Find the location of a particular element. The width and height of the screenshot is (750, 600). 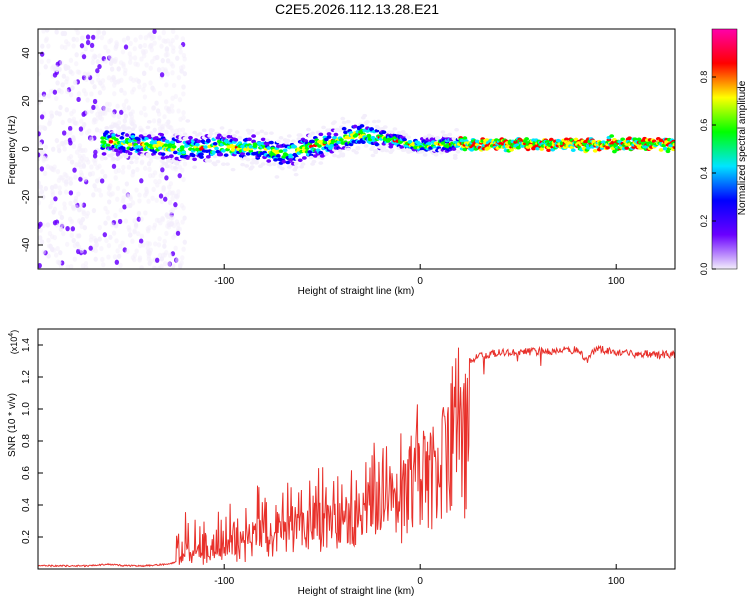

chart-title: C2E5.2026.112.13.28.E21 is located at coordinates (357, 9).